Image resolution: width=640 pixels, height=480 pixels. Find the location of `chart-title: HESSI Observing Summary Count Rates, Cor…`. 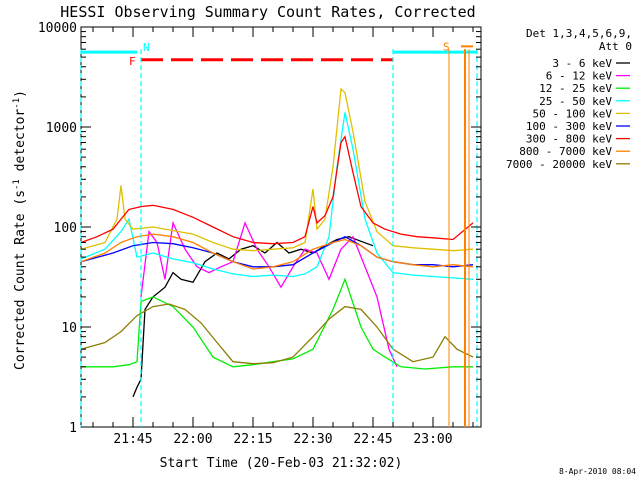

chart-title: HESSI Observing Summary Count Rates, Cor… is located at coordinates (267, 12).